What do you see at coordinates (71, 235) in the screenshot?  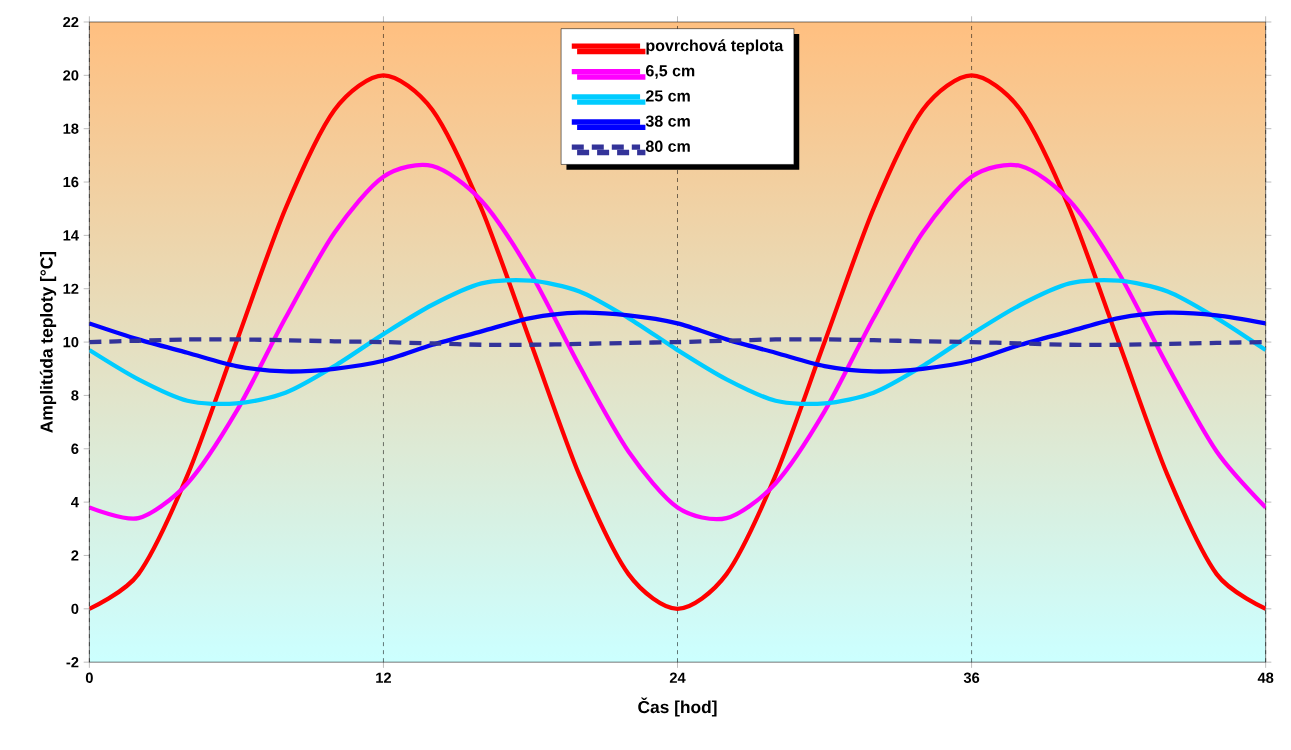 I see `y-tick-label: 14` at bounding box center [71, 235].